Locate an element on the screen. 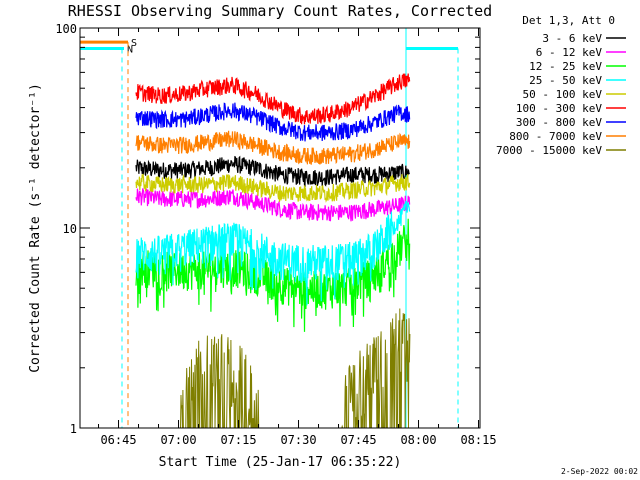 The height and width of the screenshot is (480, 640). y-tick-label: 10 is located at coordinates (70, 229).